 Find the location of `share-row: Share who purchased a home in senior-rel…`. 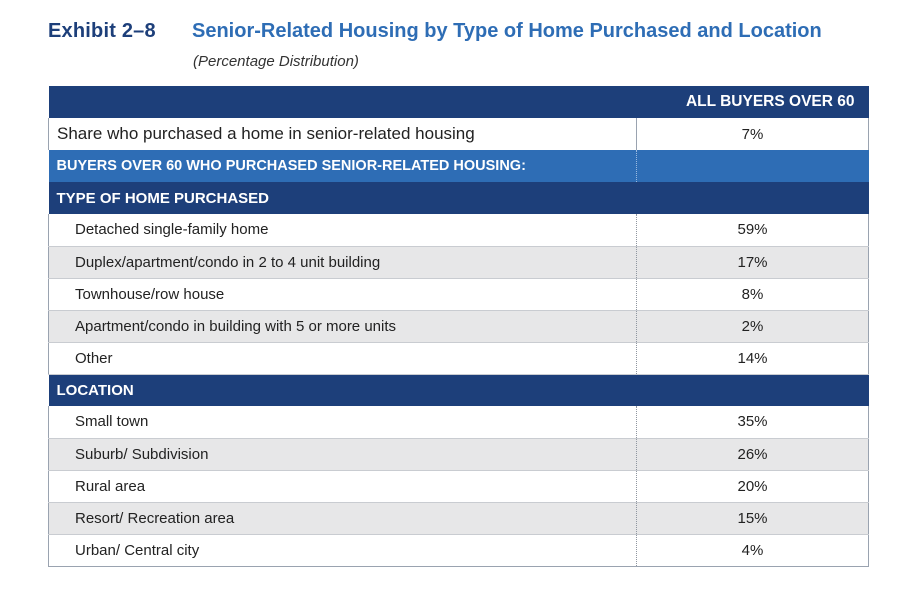

share-row: Share who purchased a home in senior-rel… is located at coordinates (458, 134).